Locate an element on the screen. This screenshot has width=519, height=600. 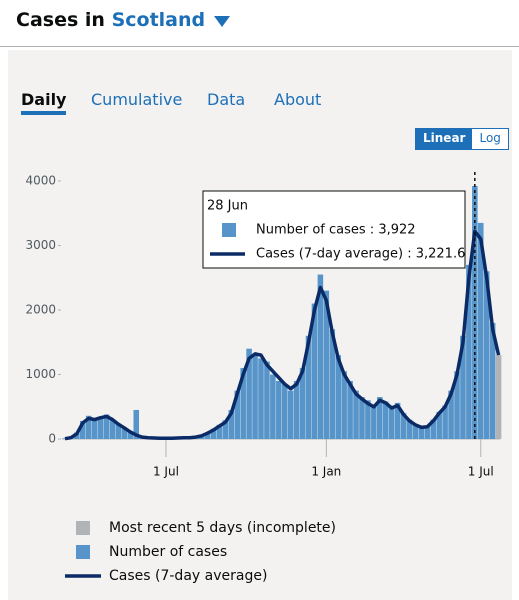
tooltip-line: Cases (7-day average) : 3,221.6 is located at coordinates (360, 254).